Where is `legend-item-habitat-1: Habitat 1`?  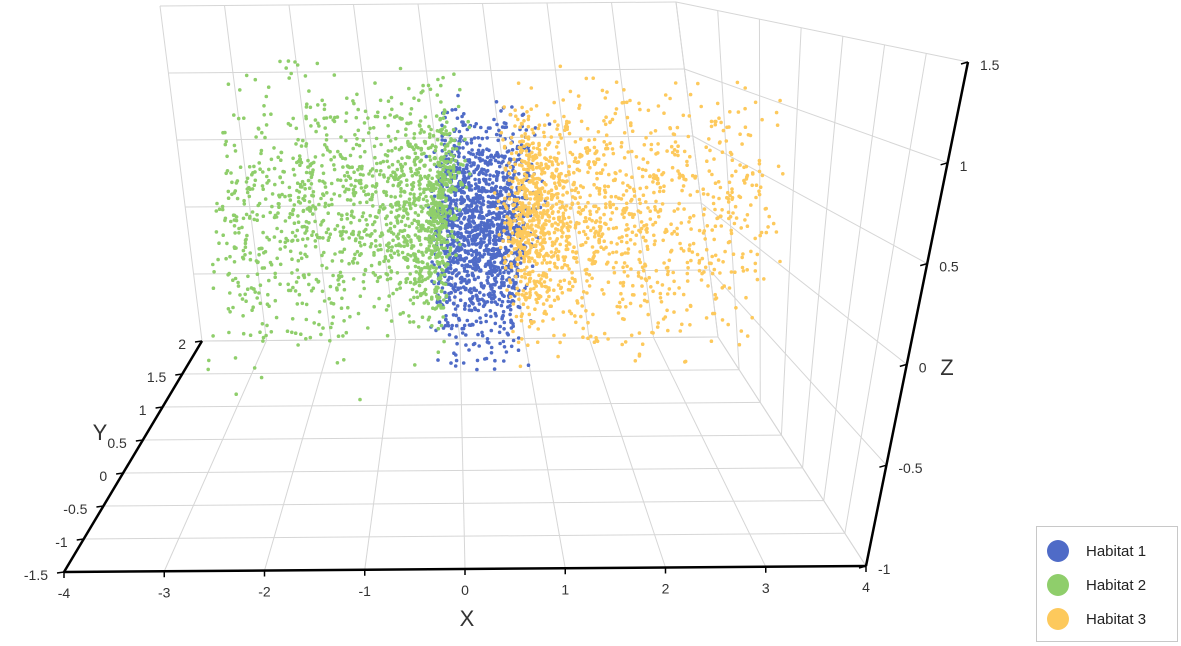
legend-item-habitat-1: Habitat 1 is located at coordinates (1096, 551).